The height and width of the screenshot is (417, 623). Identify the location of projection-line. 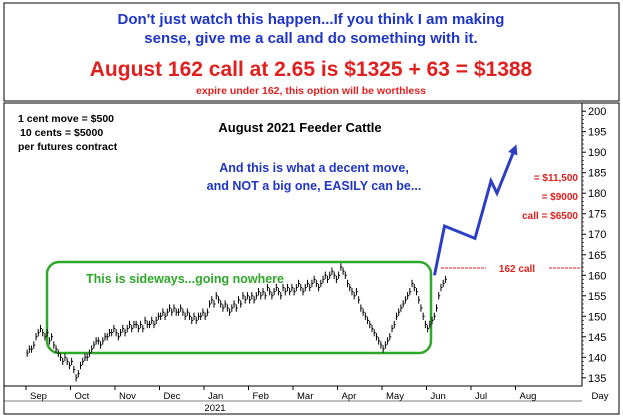
(475, 210).